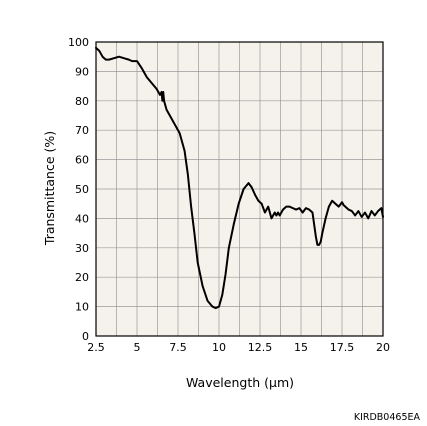 This screenshot has width=427, height=426. What do you see at coordinates (82, 189) in the screenshot?
I see `y-tick-label: 50` at bounding box center [82, 189].